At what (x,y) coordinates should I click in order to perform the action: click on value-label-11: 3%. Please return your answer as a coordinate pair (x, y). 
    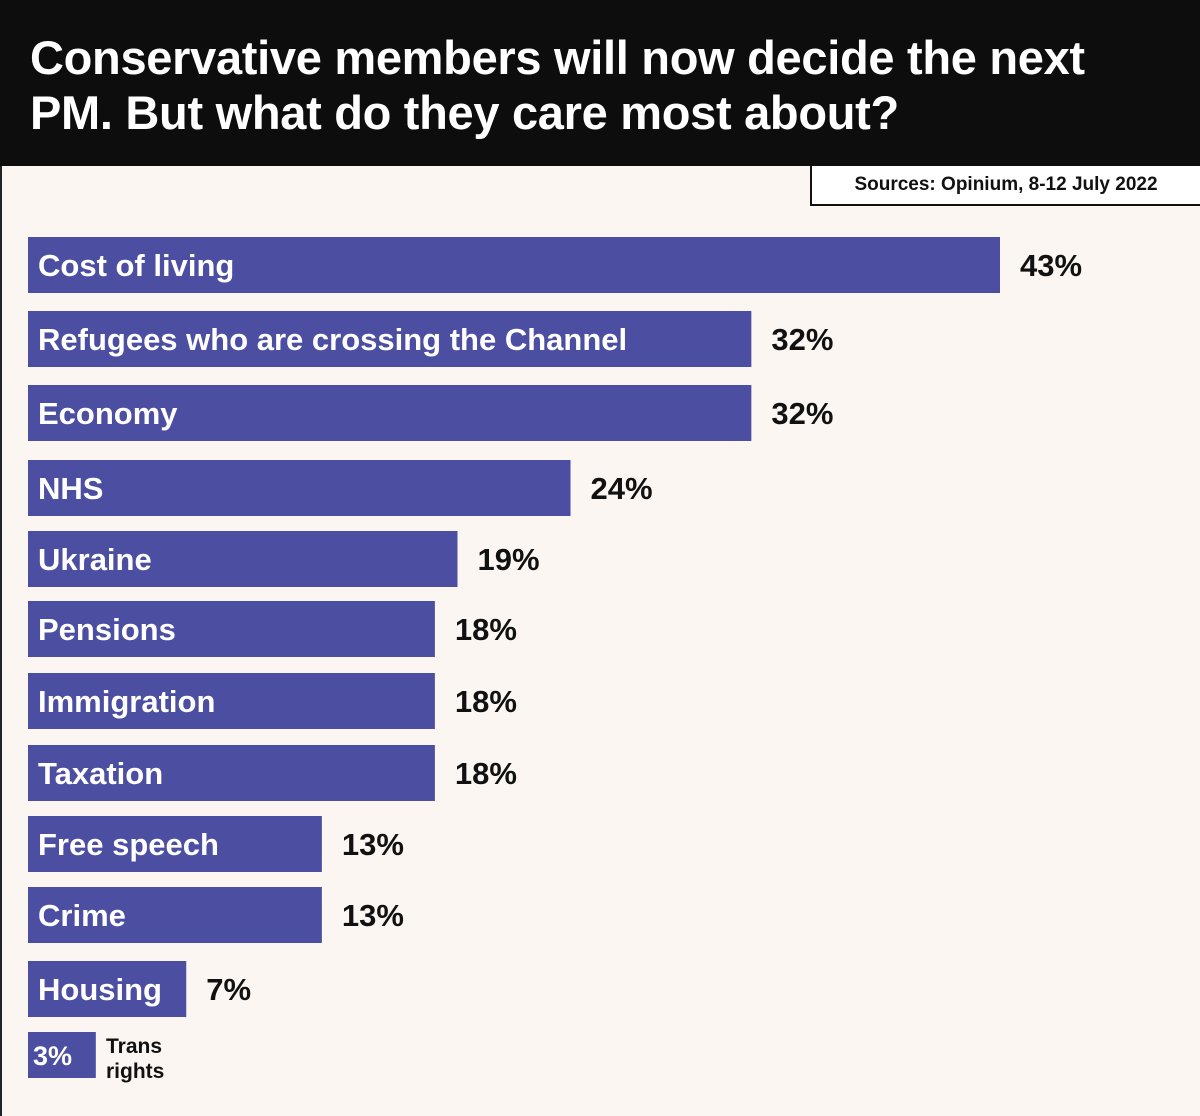
    Looking at the image, I should click on (52, 1056).